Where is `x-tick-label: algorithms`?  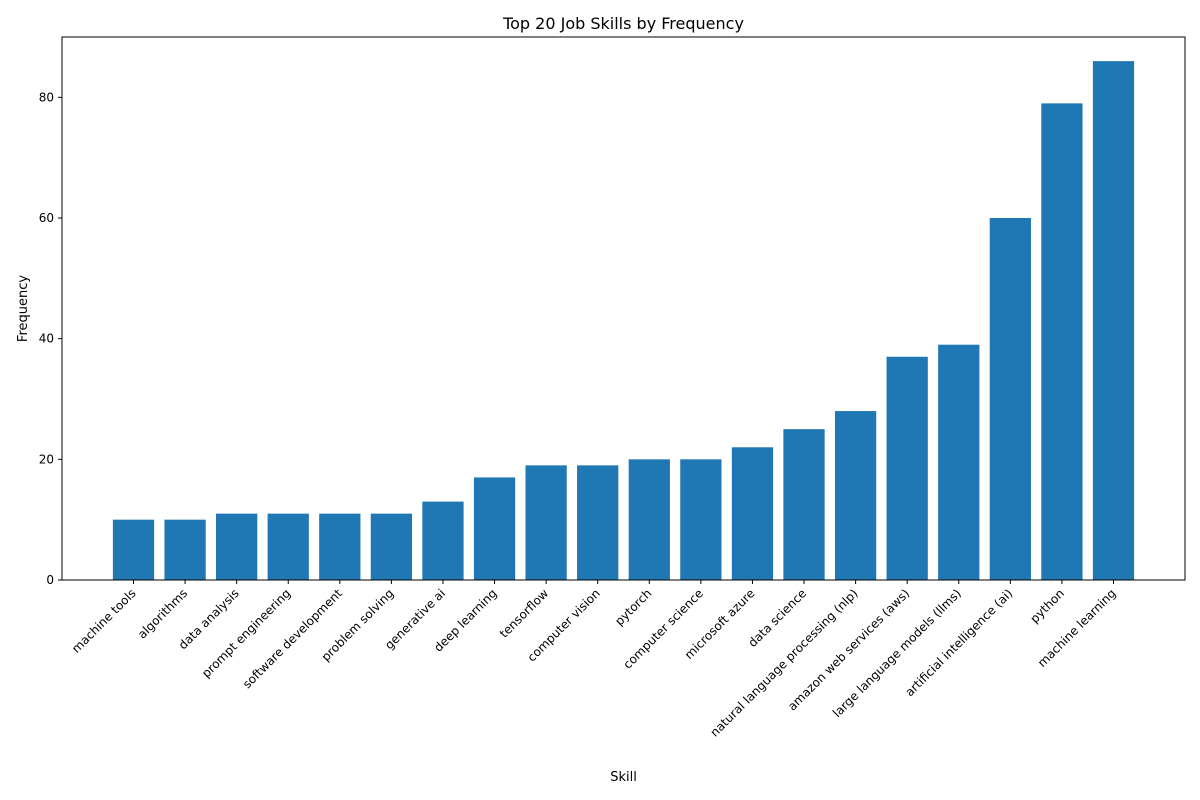
x-tick-label: algorithms is located at coordinates (162, 613).